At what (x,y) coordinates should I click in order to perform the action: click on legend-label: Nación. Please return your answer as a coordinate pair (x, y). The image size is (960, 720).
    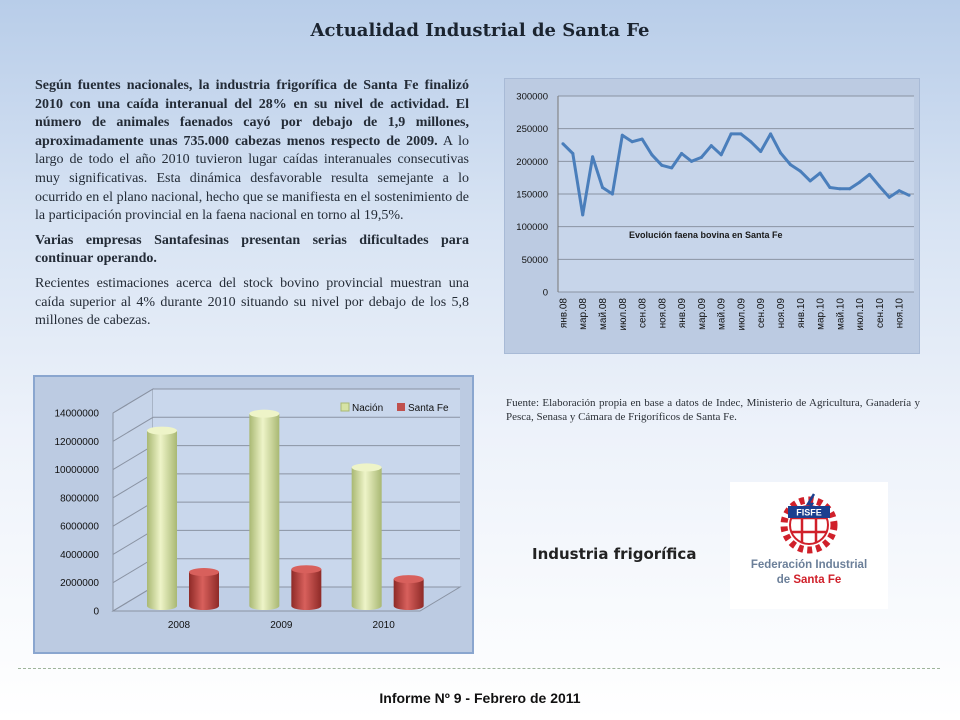
    Looking at the image, I should click on (367, 408).